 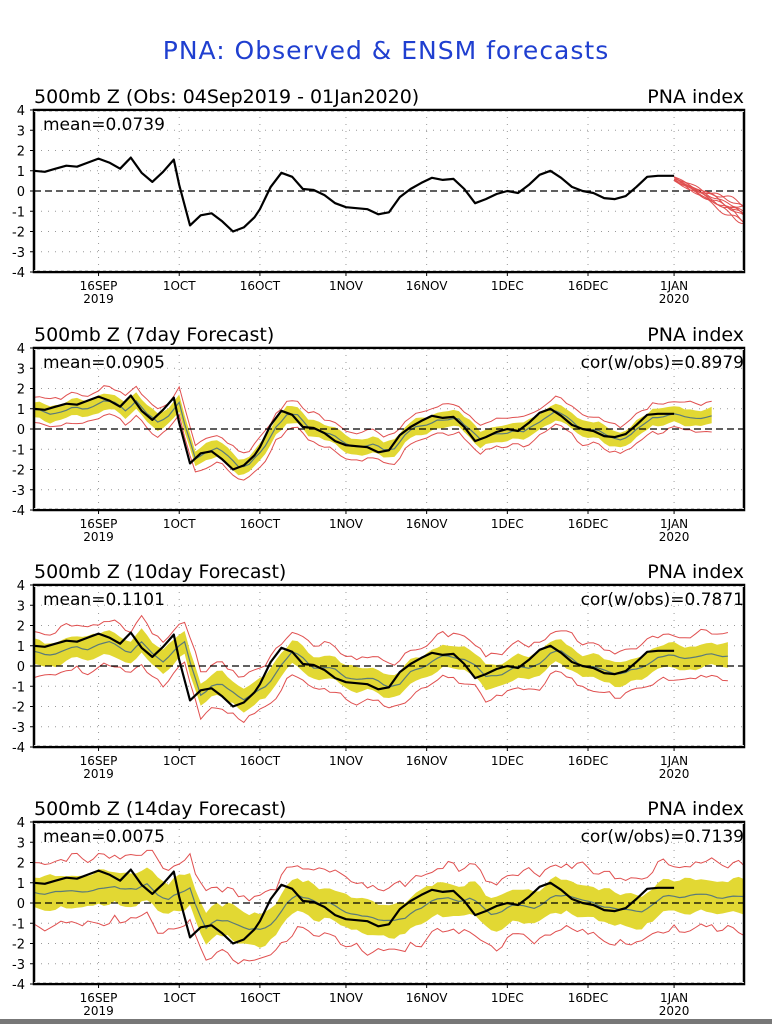 What do you see at coordinates (662, 600) in the screenshot?
I see `correlation-stat: cor(w/obs)=0.7871` at bounding box center [662, 600].